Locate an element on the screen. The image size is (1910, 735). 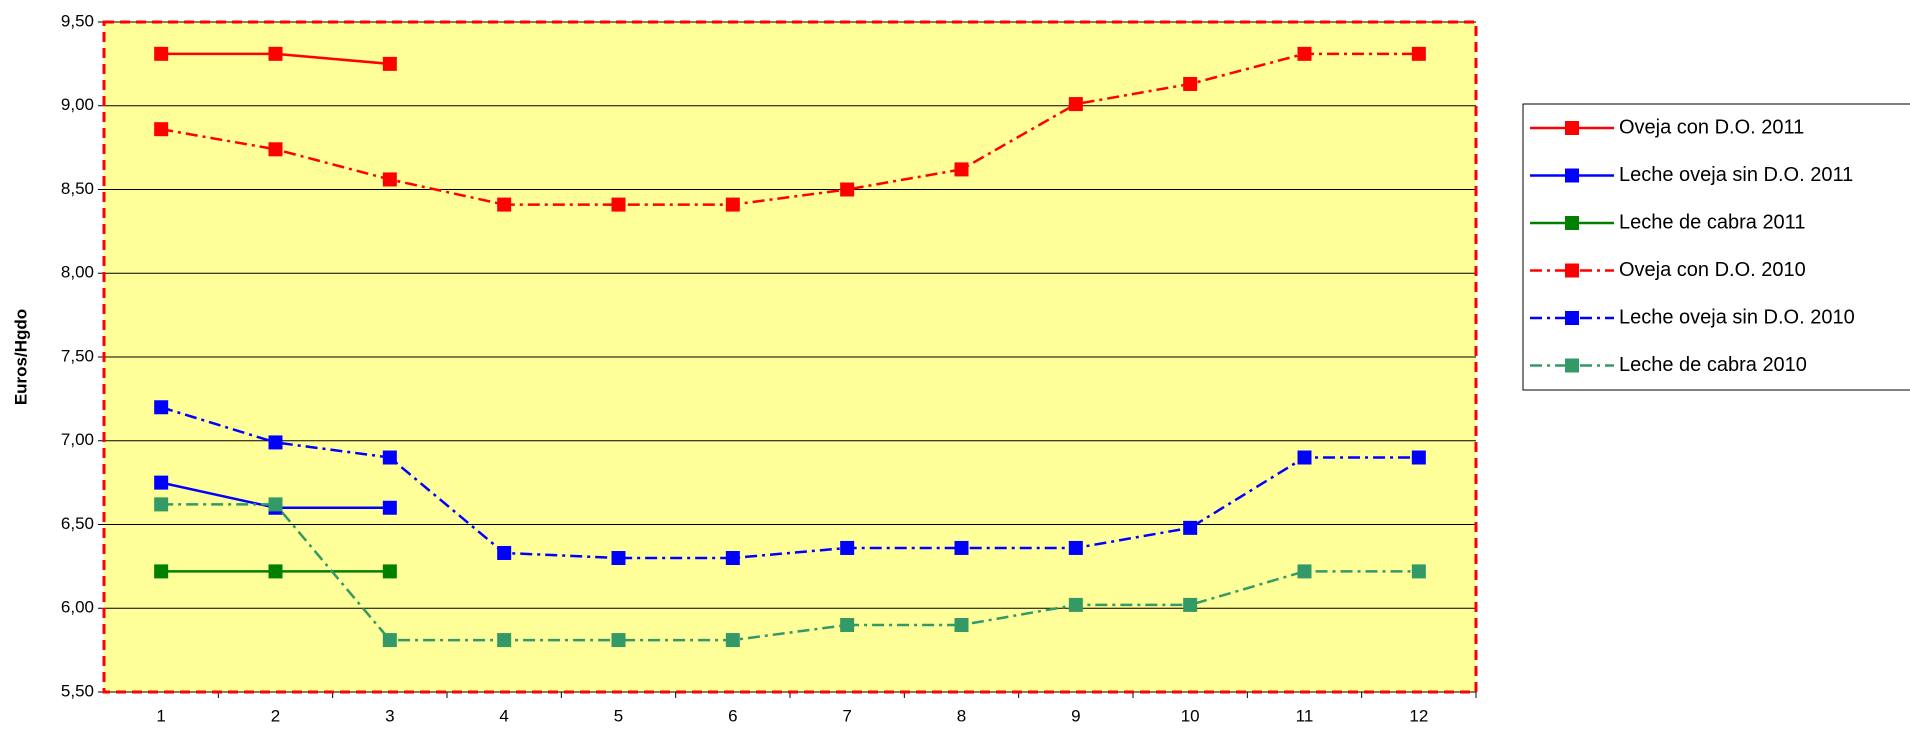
x-tick-label: 2 is located at coordinates (275, 715).